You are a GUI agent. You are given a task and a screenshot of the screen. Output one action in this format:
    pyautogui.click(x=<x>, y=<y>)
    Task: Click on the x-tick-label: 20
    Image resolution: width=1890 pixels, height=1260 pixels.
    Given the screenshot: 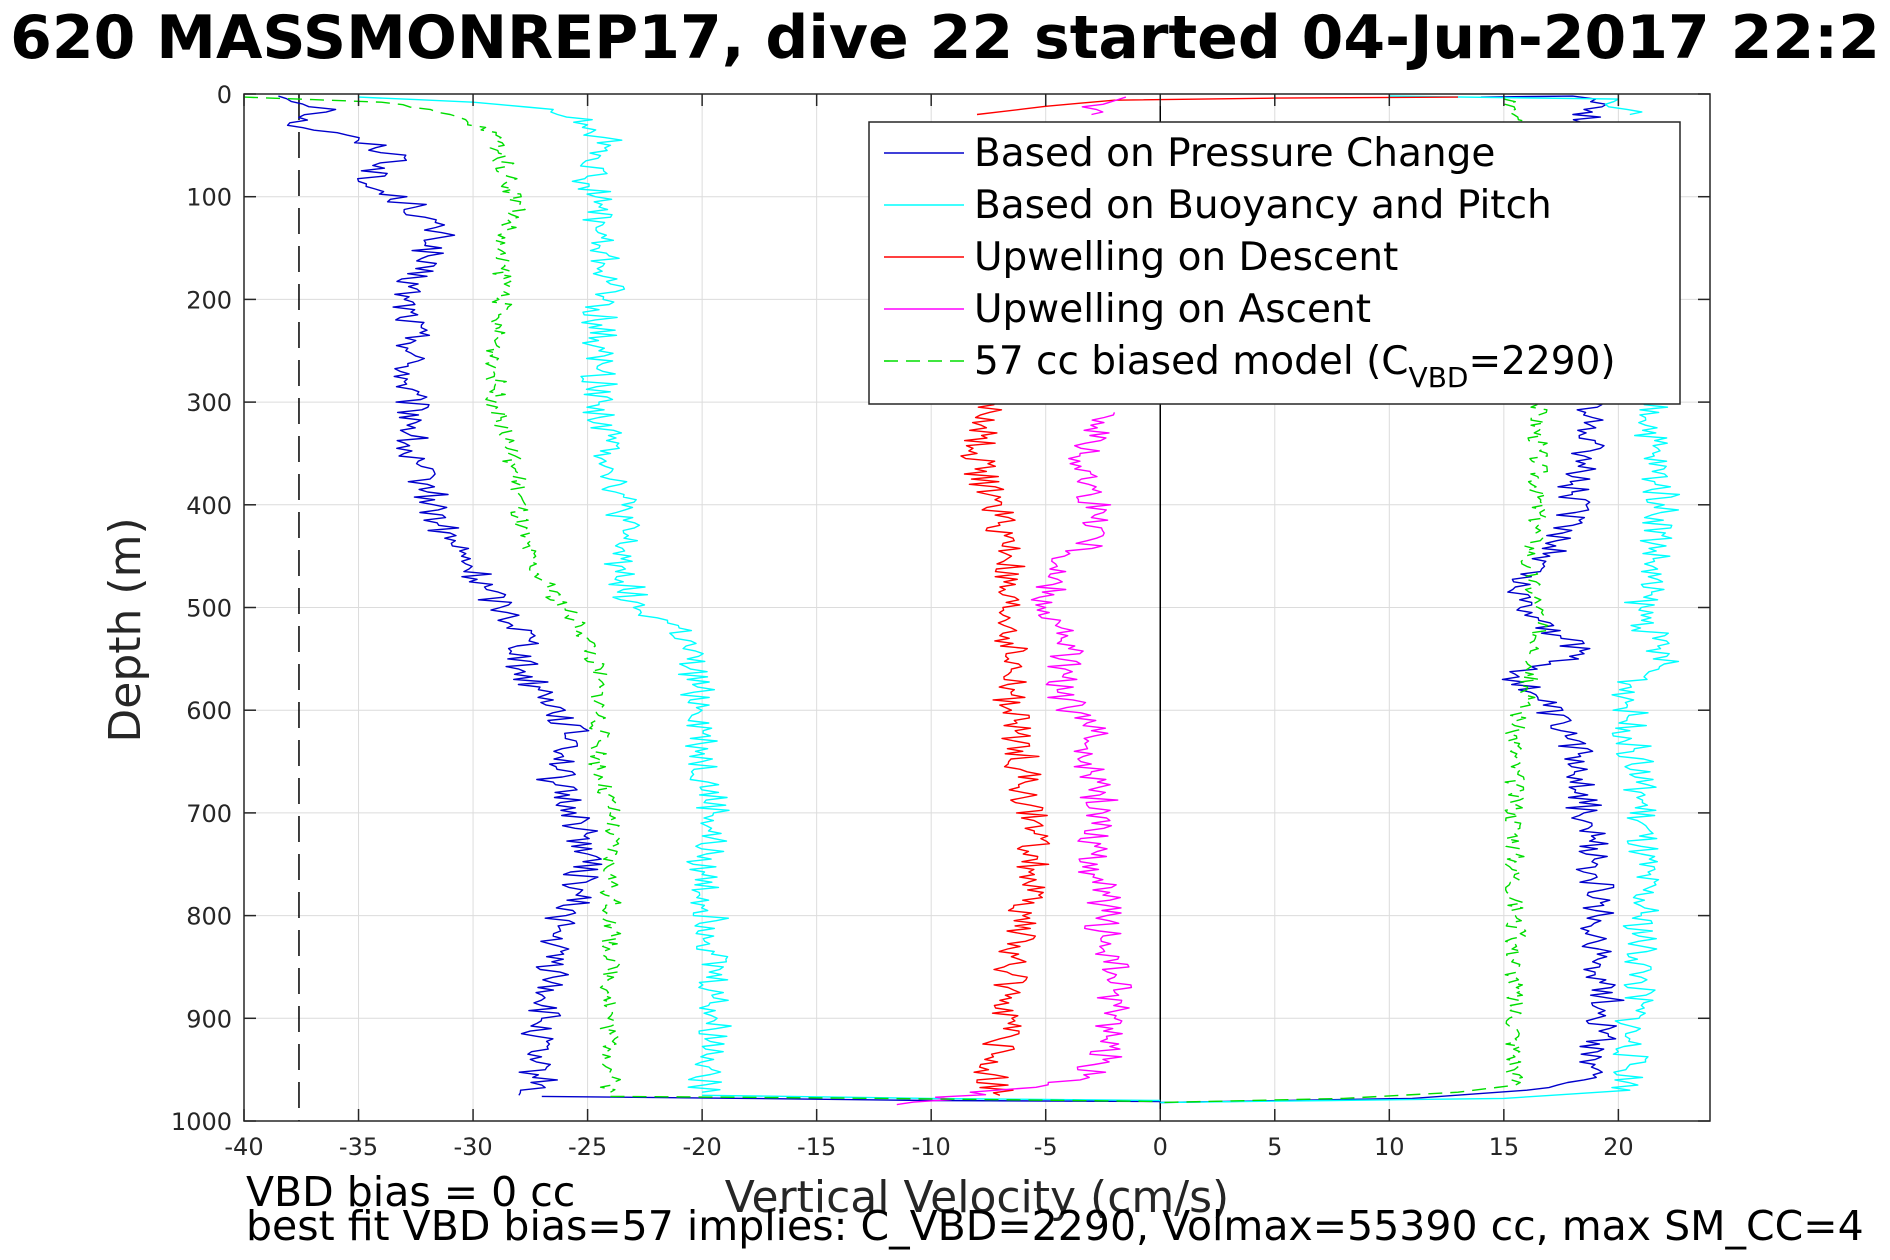 What is the action you would take?
    pyautogui.click(x=1618, y=1147)
    